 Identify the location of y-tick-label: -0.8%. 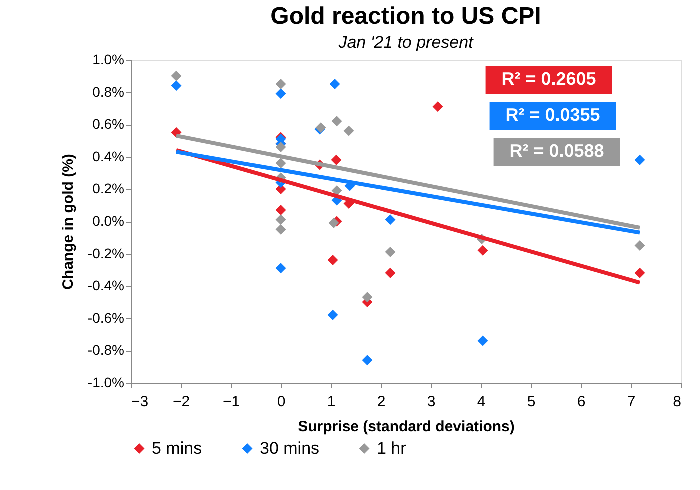
(106, 350).